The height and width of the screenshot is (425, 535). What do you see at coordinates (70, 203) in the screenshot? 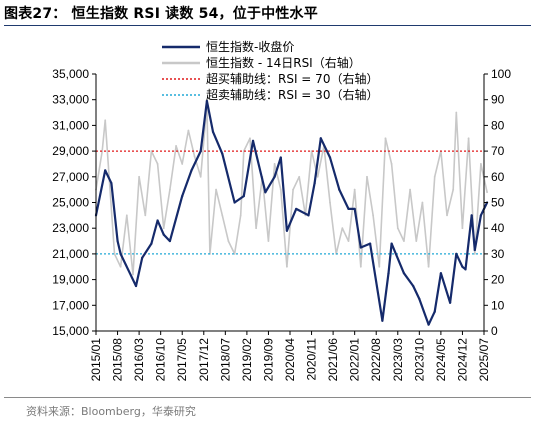
I see `y-left-tick-label: 25,000` at bounding box center [70, 203].